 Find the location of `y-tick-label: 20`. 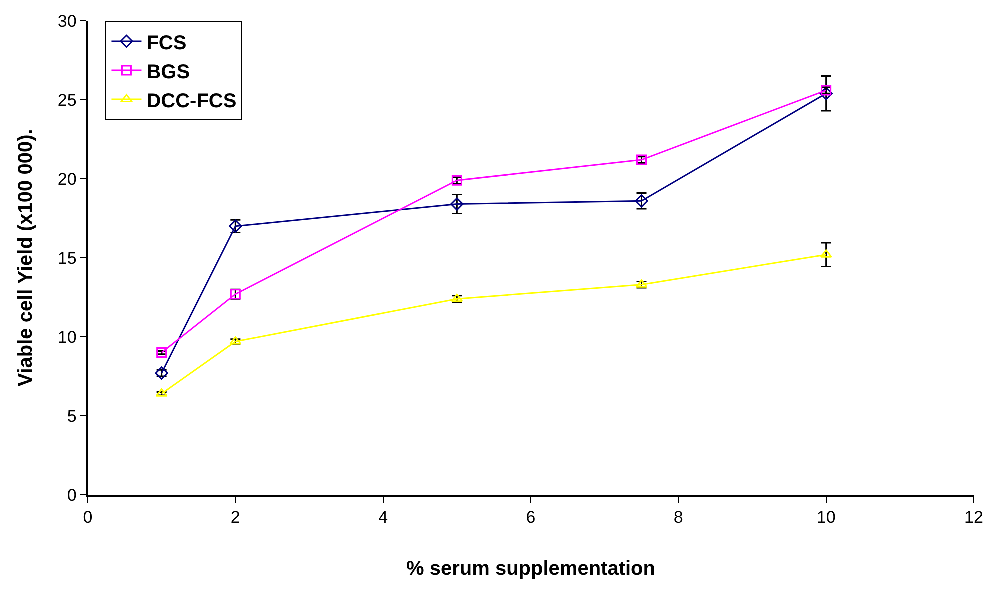

y-tick-label: 20 is located at coordinates (67, 179).